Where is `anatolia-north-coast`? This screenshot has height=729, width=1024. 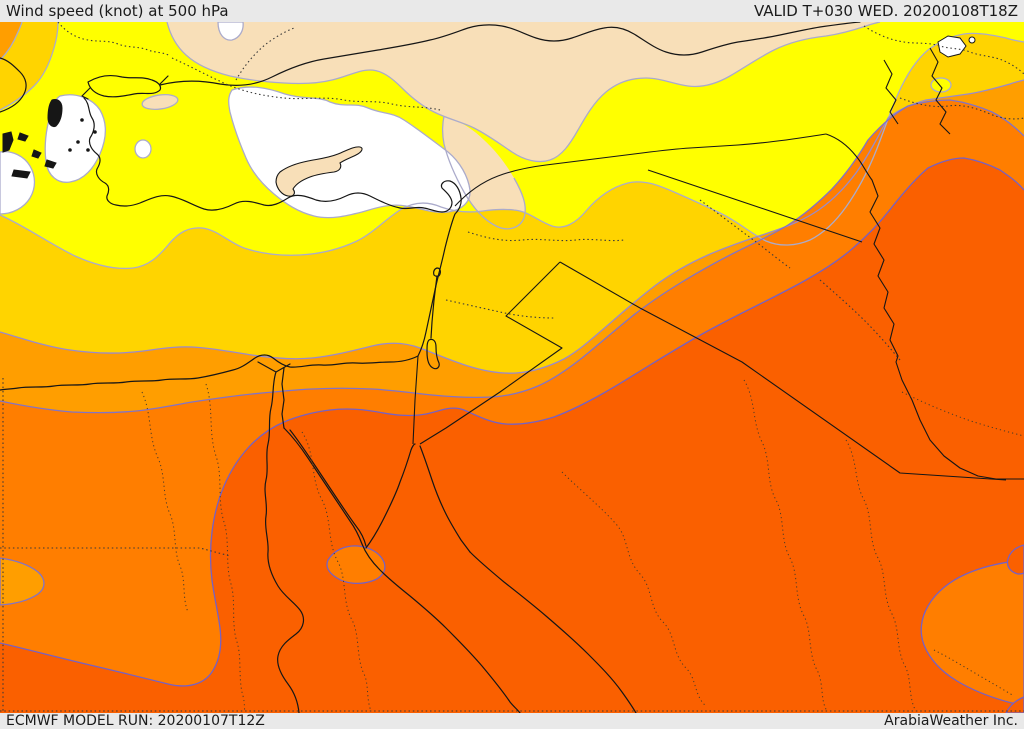 anatolia-north-coast is located at coordinates (510, 54).